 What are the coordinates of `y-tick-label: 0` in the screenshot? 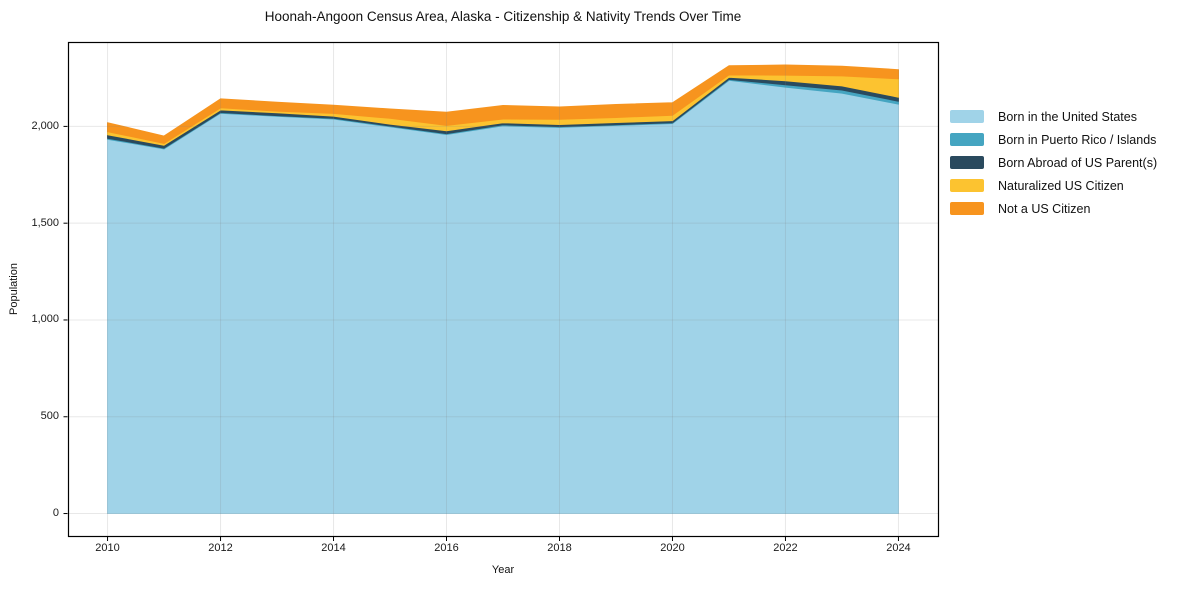 It's located at (55, 513).